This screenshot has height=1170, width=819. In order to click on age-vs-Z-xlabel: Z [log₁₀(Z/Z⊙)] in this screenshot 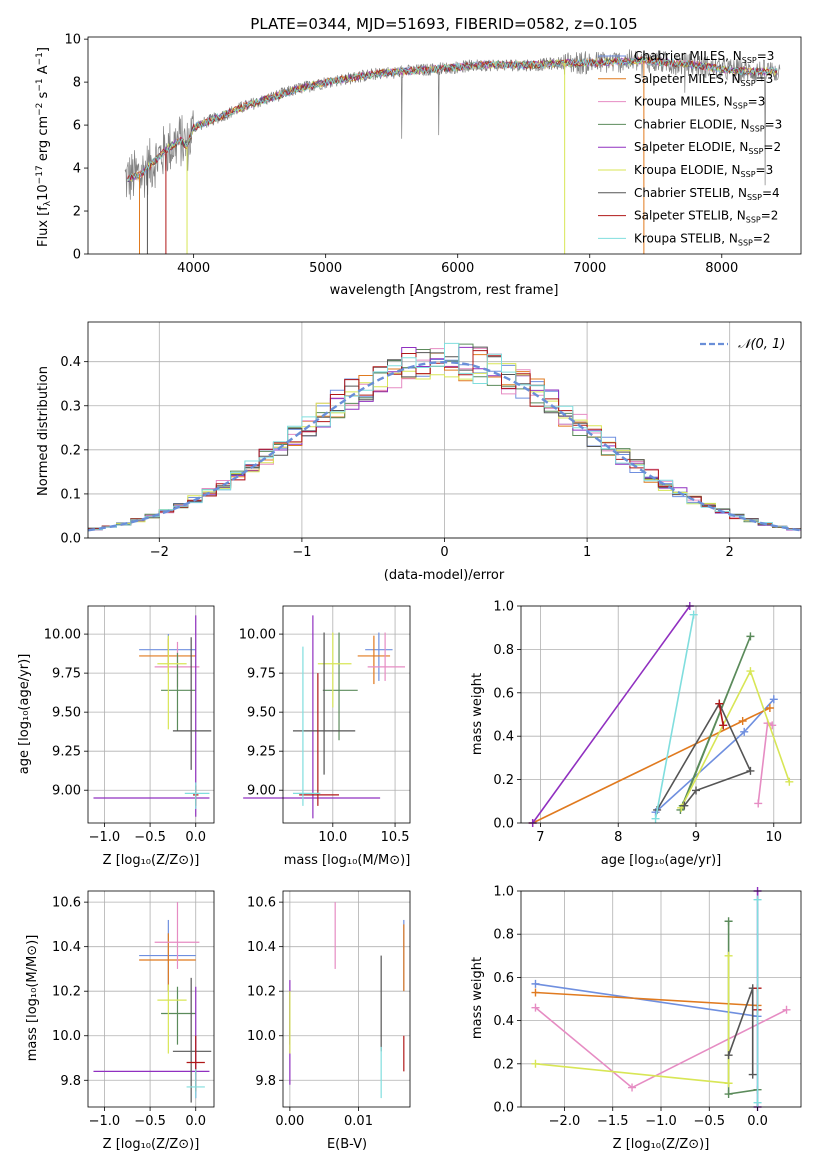, I will do `click(151, 860)`.